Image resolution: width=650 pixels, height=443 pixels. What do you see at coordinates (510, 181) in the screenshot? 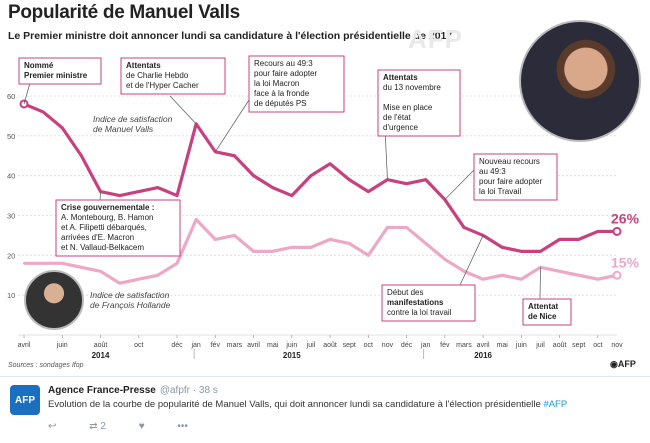
I see `annotation-text-493b: pour faire adopter` at bounding box center [510, 181].